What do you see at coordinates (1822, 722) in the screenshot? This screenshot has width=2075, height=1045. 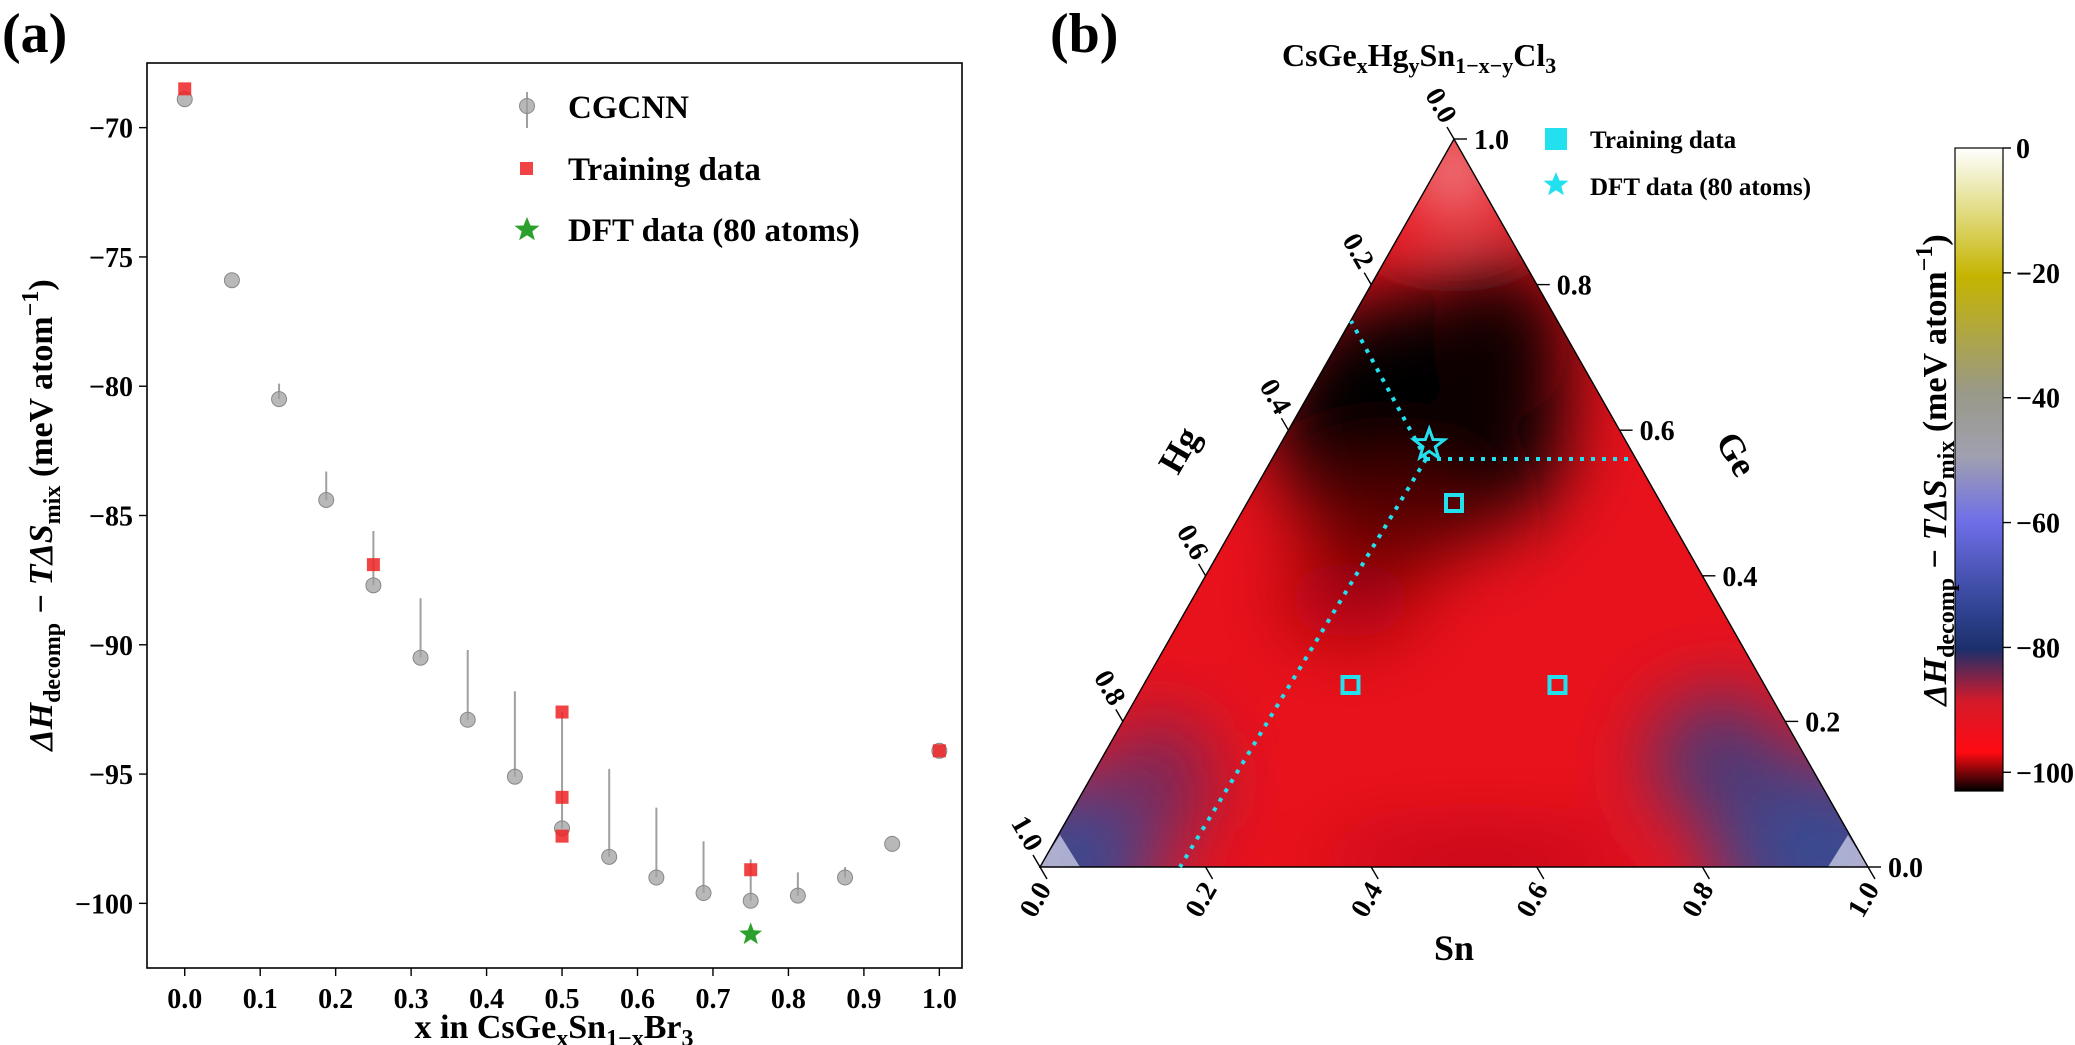 I see `ge-tick-label: 0.2` at bounding box center [1822, 722].